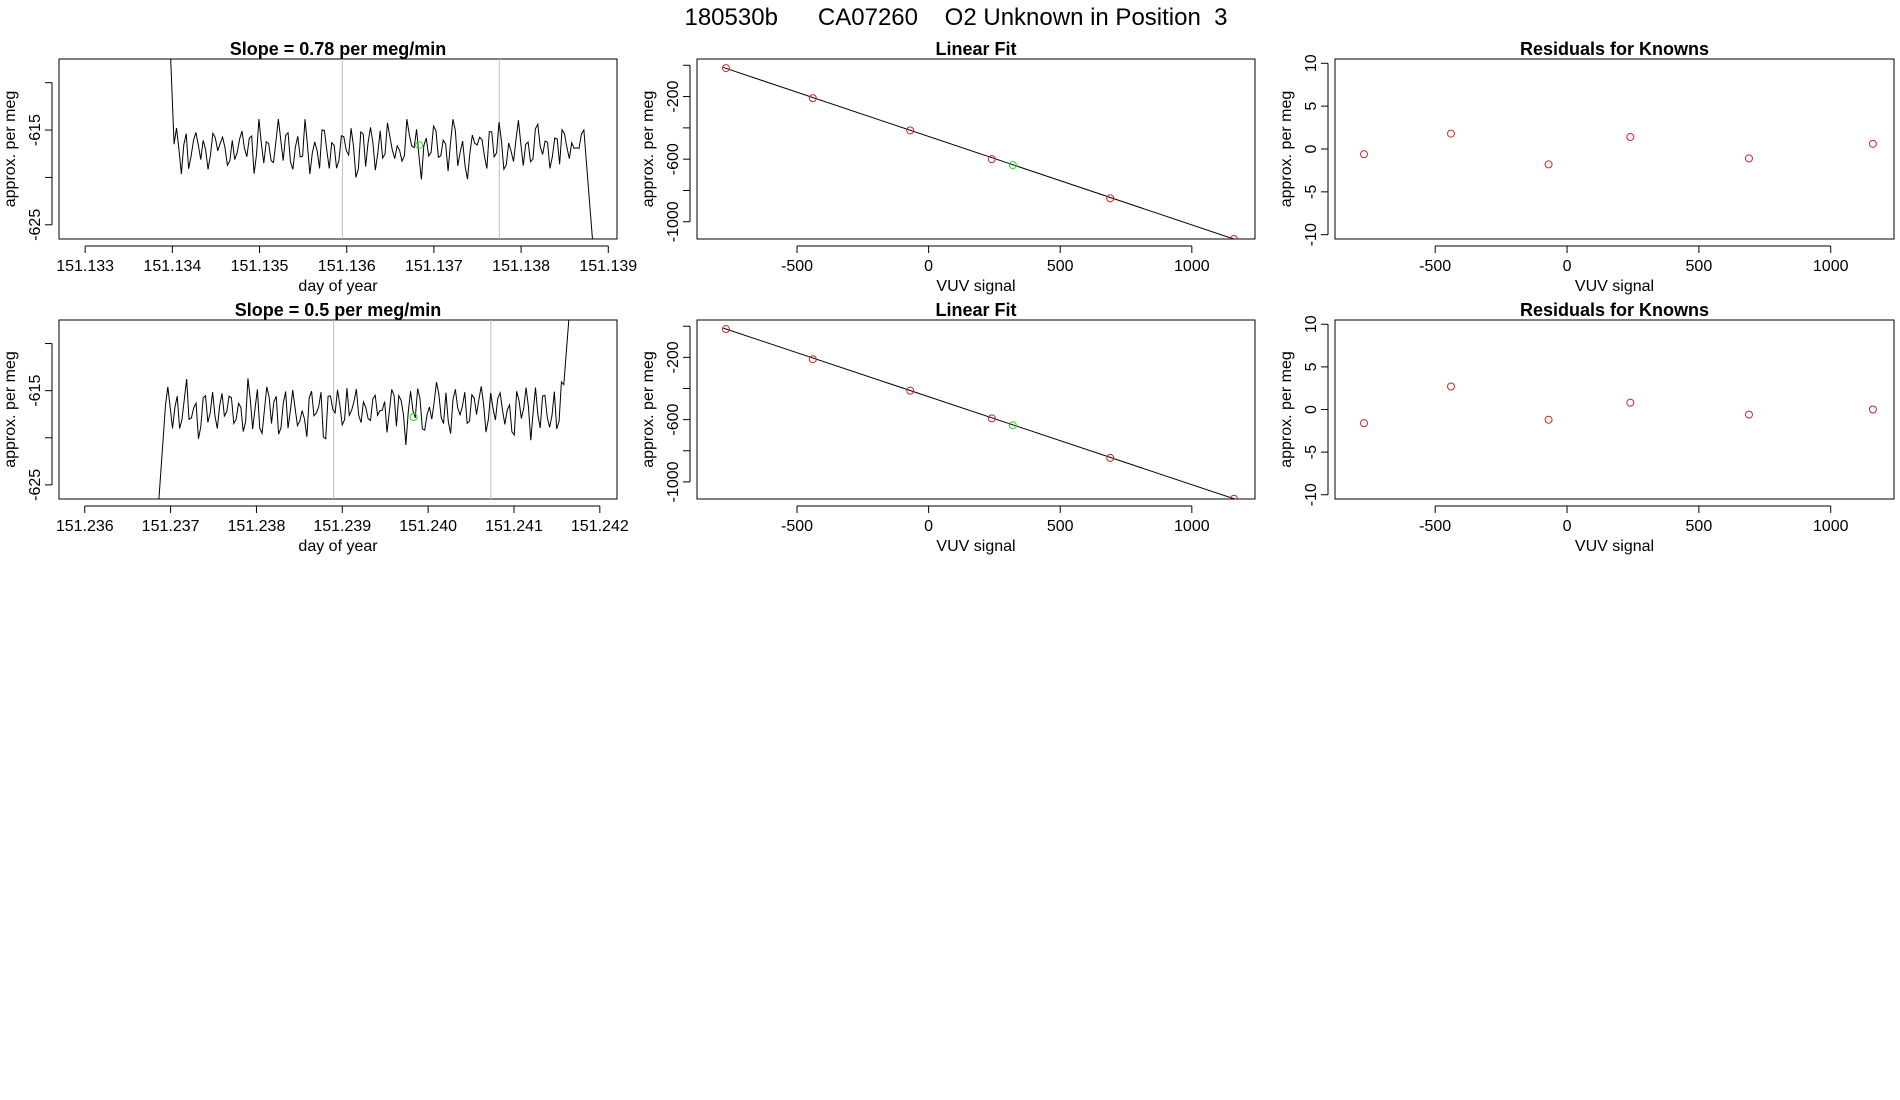 The width and height of the screenshot is (1900, 1100). What do you see at coordinates (1614, 286) in the screenshot?
I see `residuals-1-x-axis-label: VUV signal` at bounding box center [1614, 286].